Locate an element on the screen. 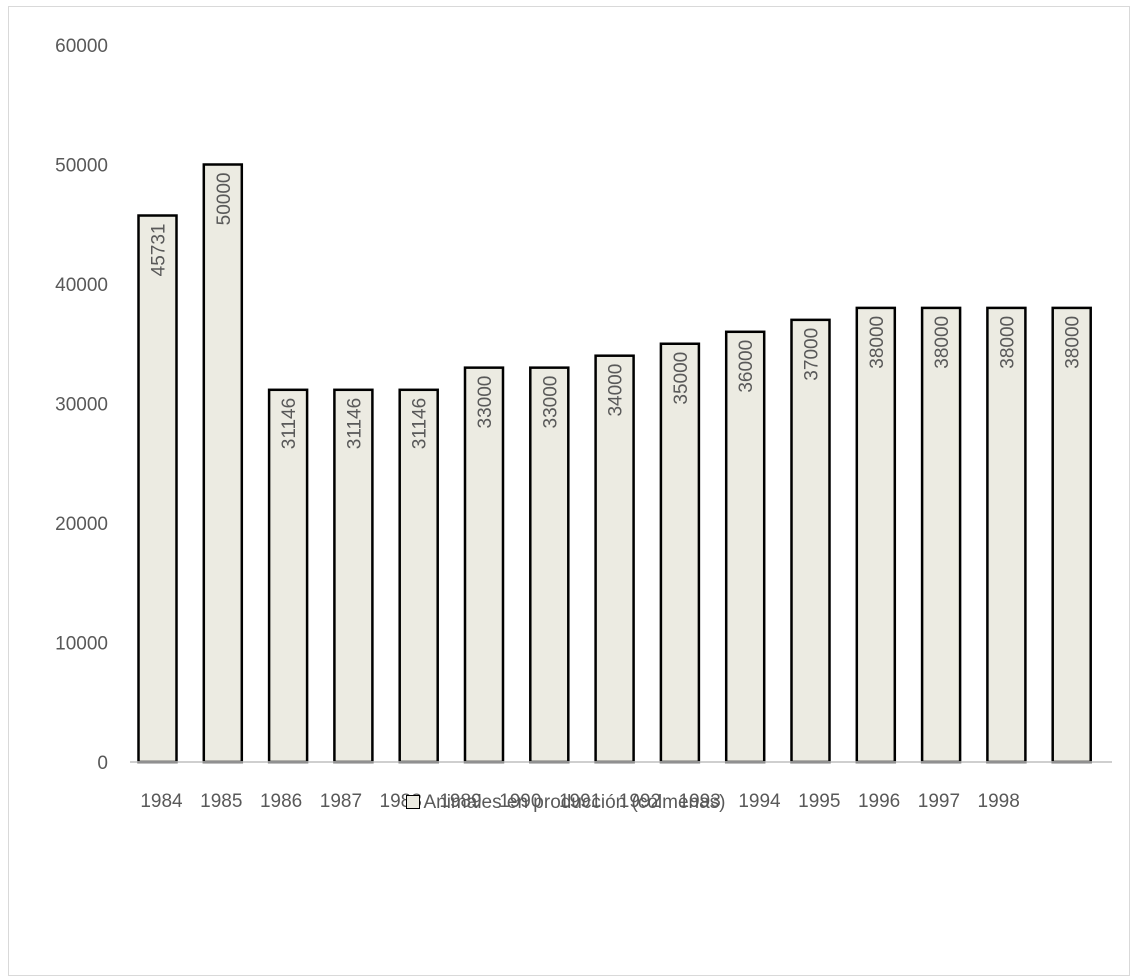 This screenshot has height=978, width=1132. legend: Animales en producción (colmenas) is located at coordinates (566, 803).